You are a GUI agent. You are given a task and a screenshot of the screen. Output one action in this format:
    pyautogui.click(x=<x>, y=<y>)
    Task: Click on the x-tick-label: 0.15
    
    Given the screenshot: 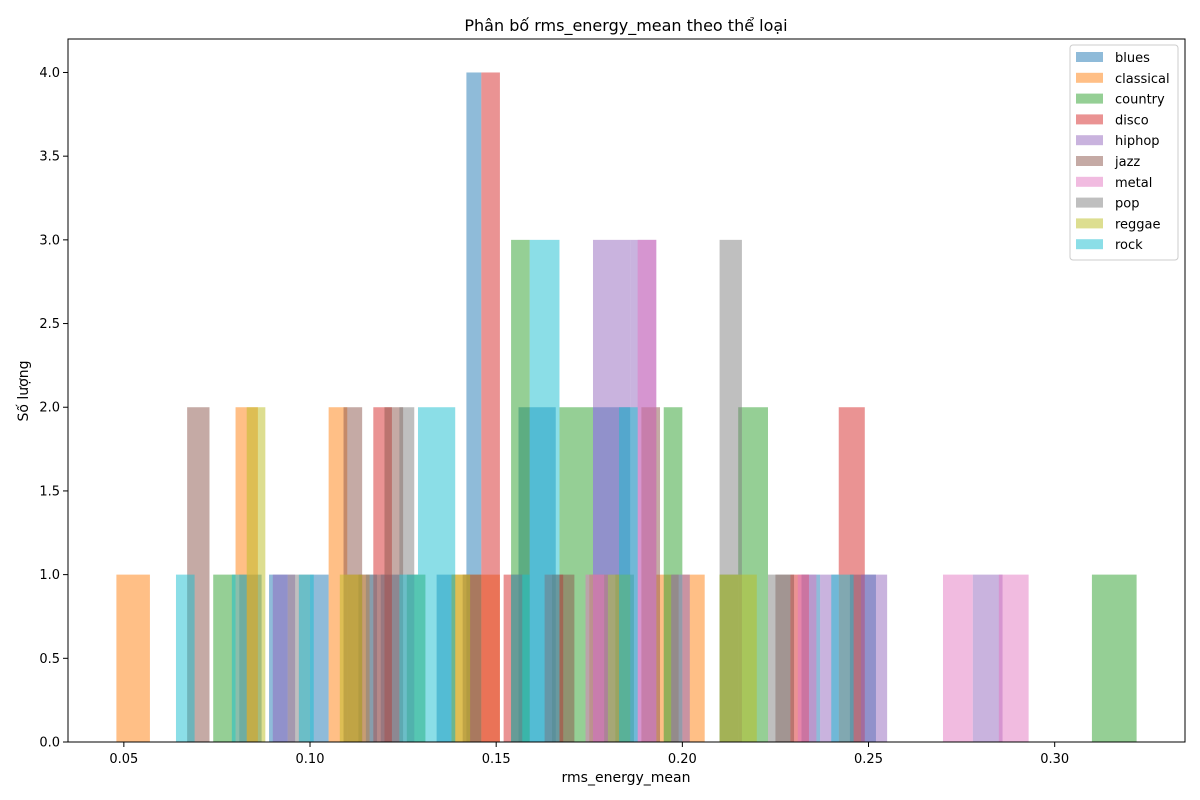 What is the action you would take?
    pyautogui.click(x=496, y=759)
    